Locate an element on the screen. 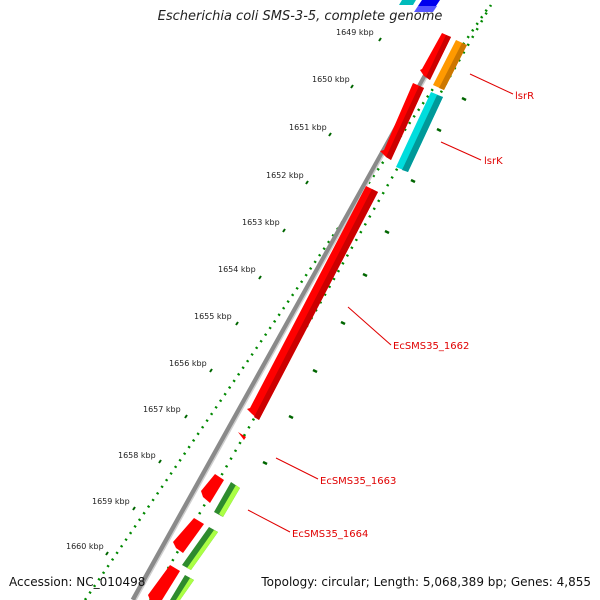 The image size is (600, 600). tick-label-1652: 1652 kbp is located at coordinates (285, 175).